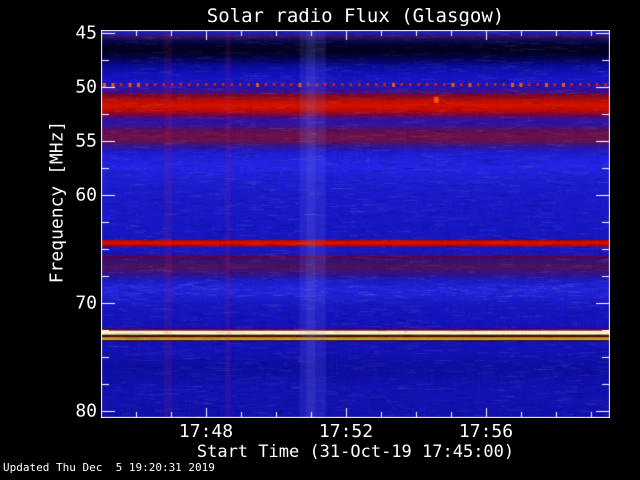 The width and height of the screenshot is (640, 480). What do you see at coordinates (86, 411) in the screenshot?
I see `y-tick-label-80: 80` at bounding box center [86, 411].